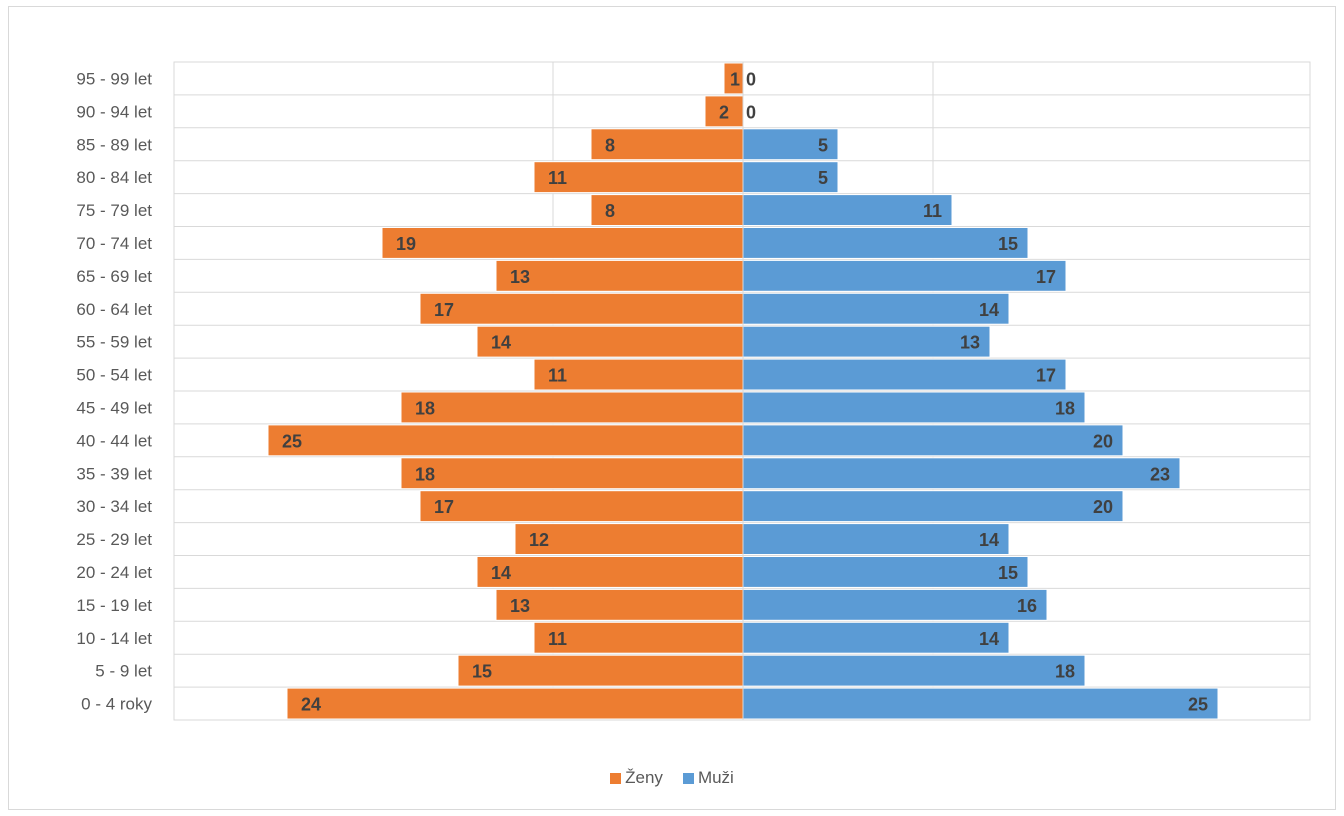 The width and height of the screenshot is (1344, 816). I want to click on data-label-zeny: 2, so click(724, 112).